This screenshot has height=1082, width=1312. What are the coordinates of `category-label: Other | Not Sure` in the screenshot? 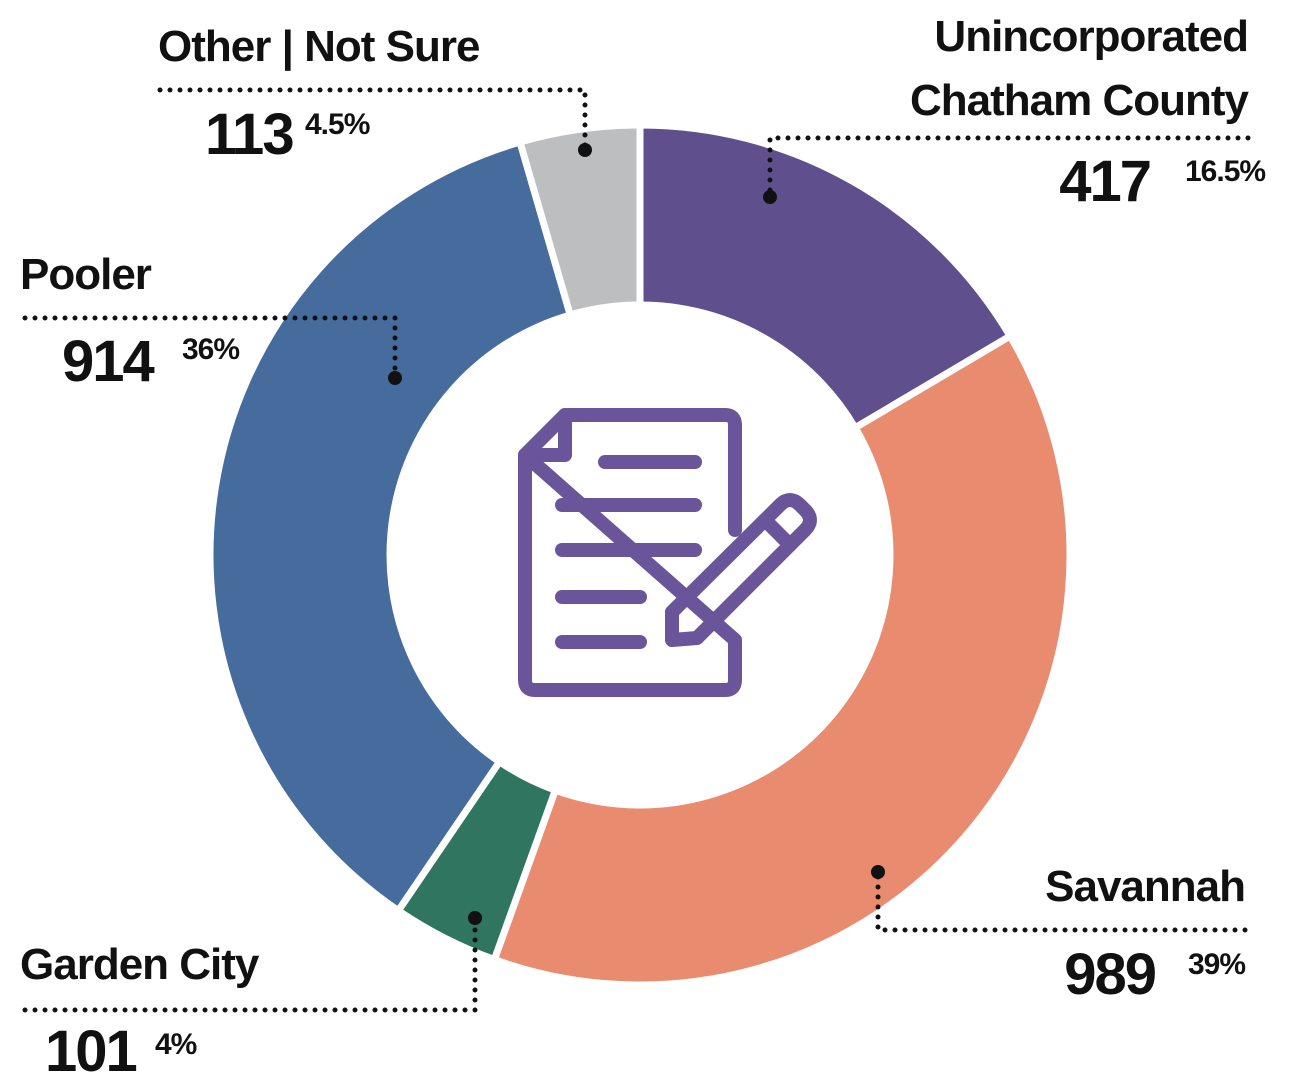 It's located at (319, 46).